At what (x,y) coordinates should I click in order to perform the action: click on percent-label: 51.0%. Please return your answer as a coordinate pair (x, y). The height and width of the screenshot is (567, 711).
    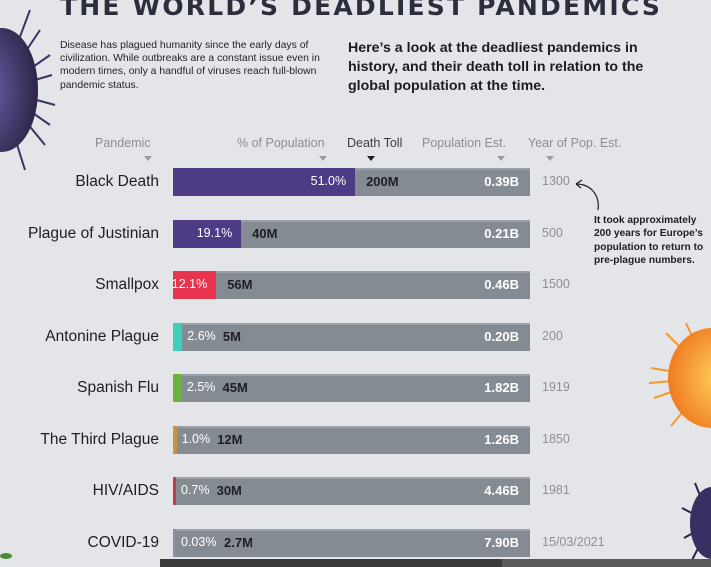
    Looking at the image, I should click on (328, 181).